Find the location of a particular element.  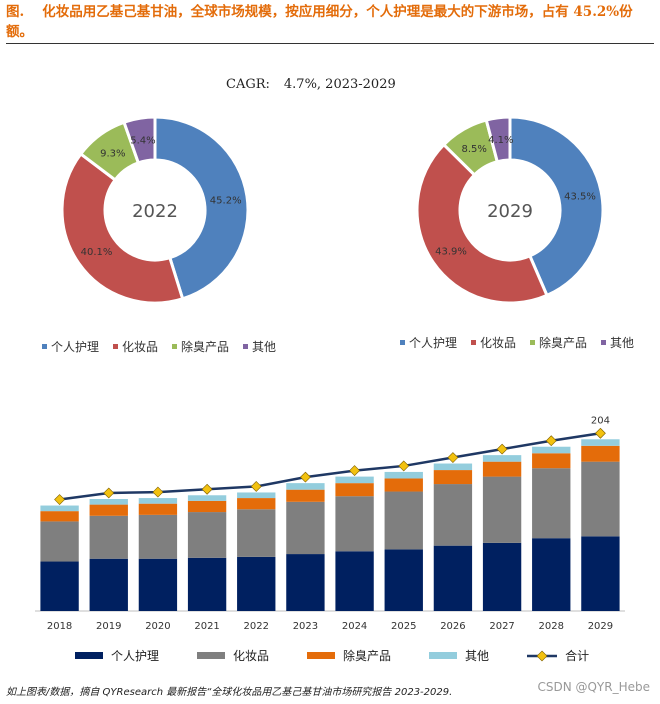

total-marker-2024 is located at coordinates (355, 471).